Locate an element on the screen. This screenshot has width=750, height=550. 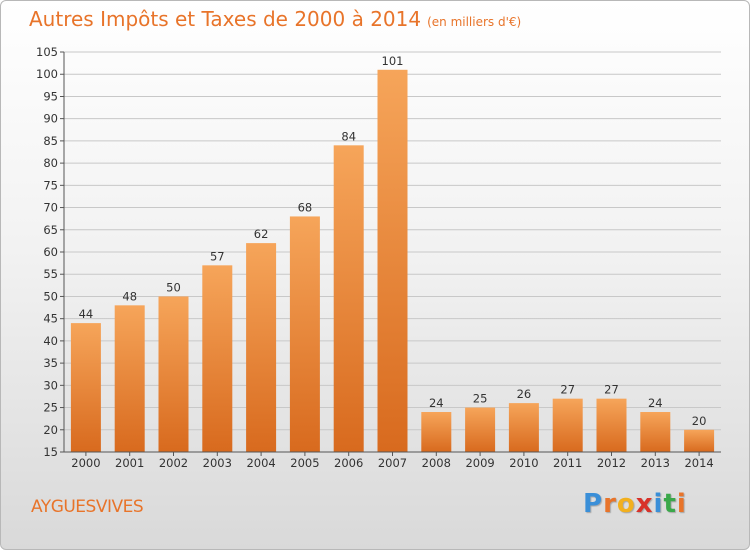
x-tick-label: 2006 is located at coordinates (348, 463).